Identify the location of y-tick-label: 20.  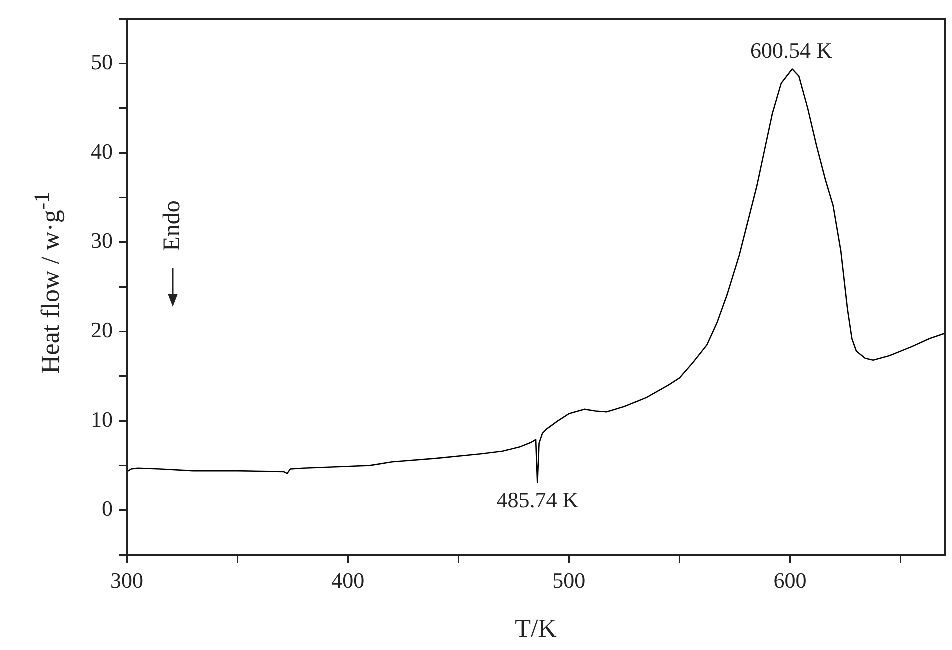
(102, 330).